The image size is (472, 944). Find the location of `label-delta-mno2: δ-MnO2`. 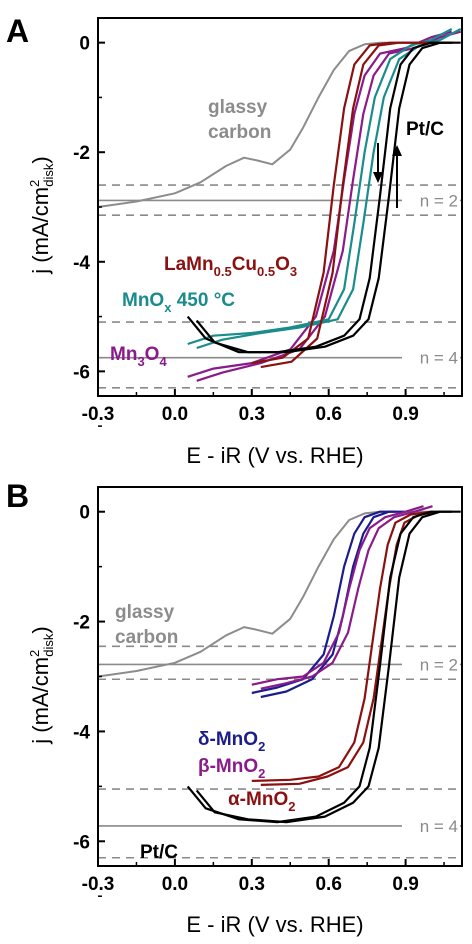

label-delta-mno2: δ-MnO2 is located at coordinates (231, 741).